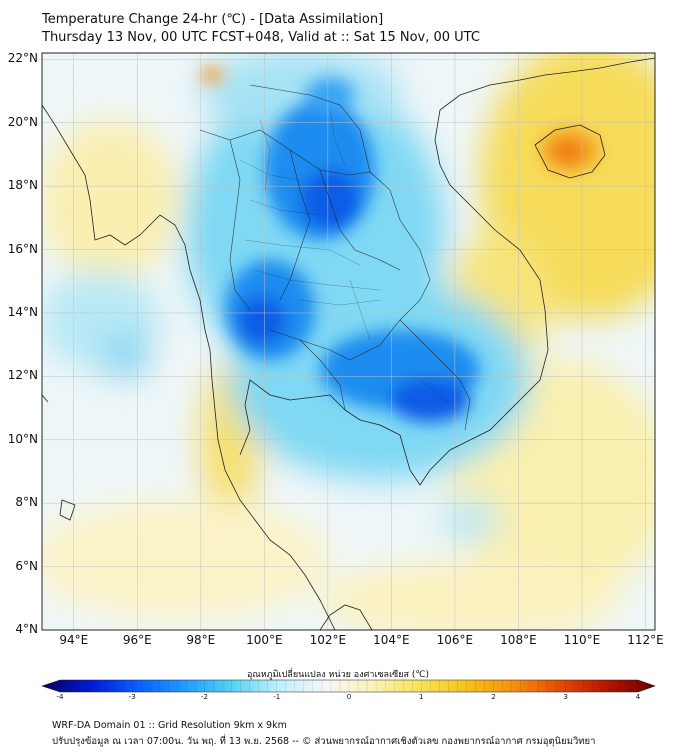  What do you see at coordinates (26, 565) in the screenshot?
I see `latitude-label: 6°N` at bounding box center [26, 565].